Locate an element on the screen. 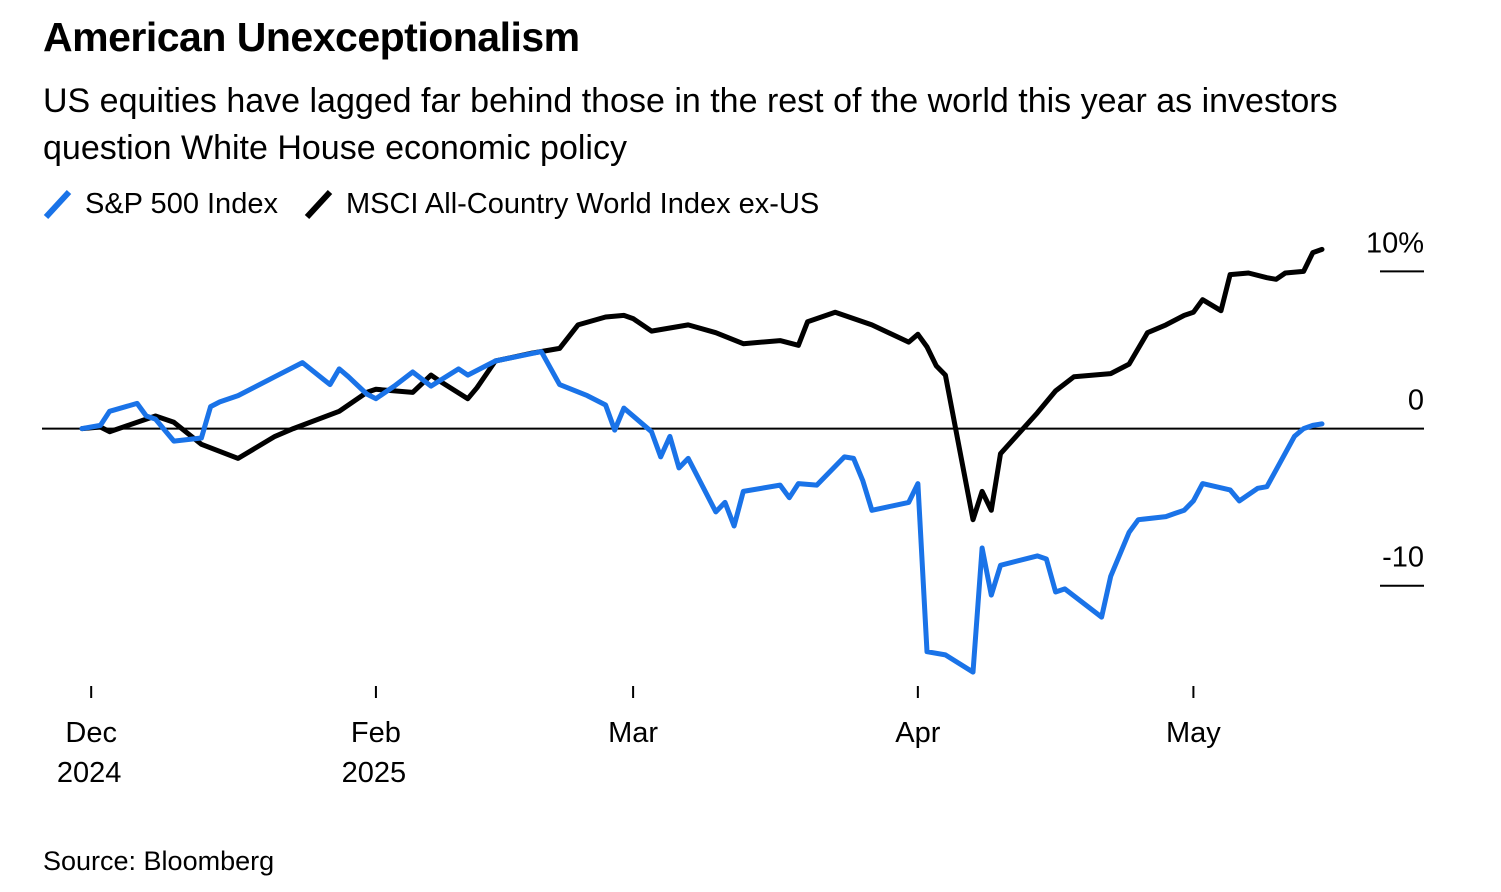 Image resolution: width=1501 pixels, height=892 pixels. y-tick-label-2: -10 is located at coordinates (1403, 558).